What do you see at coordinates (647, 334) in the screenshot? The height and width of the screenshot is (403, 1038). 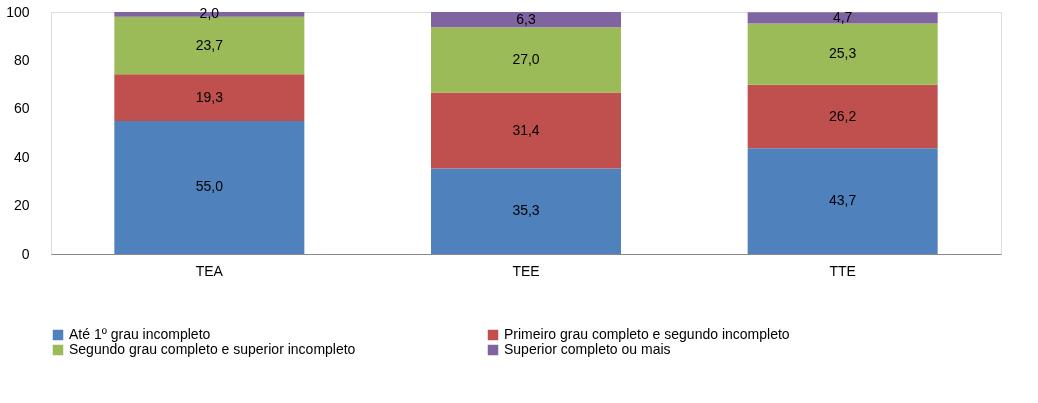 I see `legend-label: Primeiro grau completo e segundo incompleto` at bounding box center [647, 334].